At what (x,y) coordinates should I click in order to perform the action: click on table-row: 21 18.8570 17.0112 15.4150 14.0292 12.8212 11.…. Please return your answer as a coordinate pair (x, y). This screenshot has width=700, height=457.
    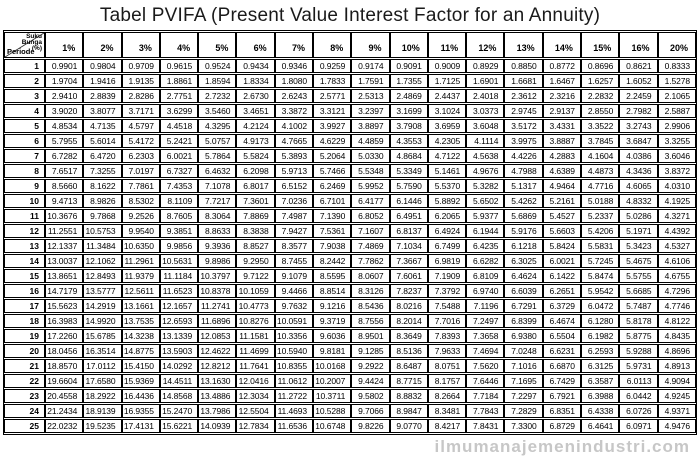
    Looking at the image, I should click on (350, 366).